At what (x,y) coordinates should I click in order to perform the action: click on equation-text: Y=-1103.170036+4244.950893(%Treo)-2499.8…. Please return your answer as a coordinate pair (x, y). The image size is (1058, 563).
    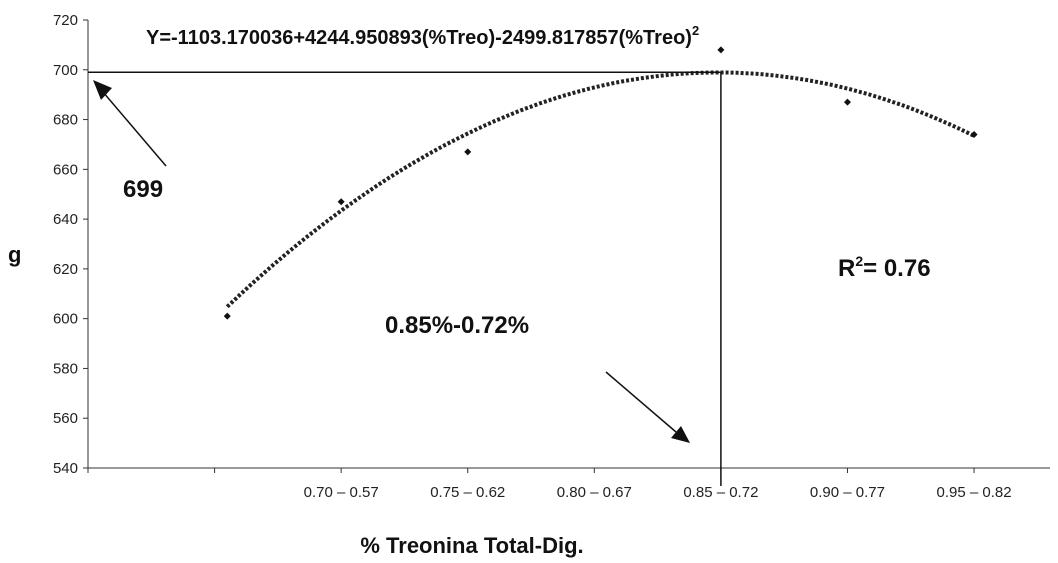
    Looking at the image, I should click on (422, 36).